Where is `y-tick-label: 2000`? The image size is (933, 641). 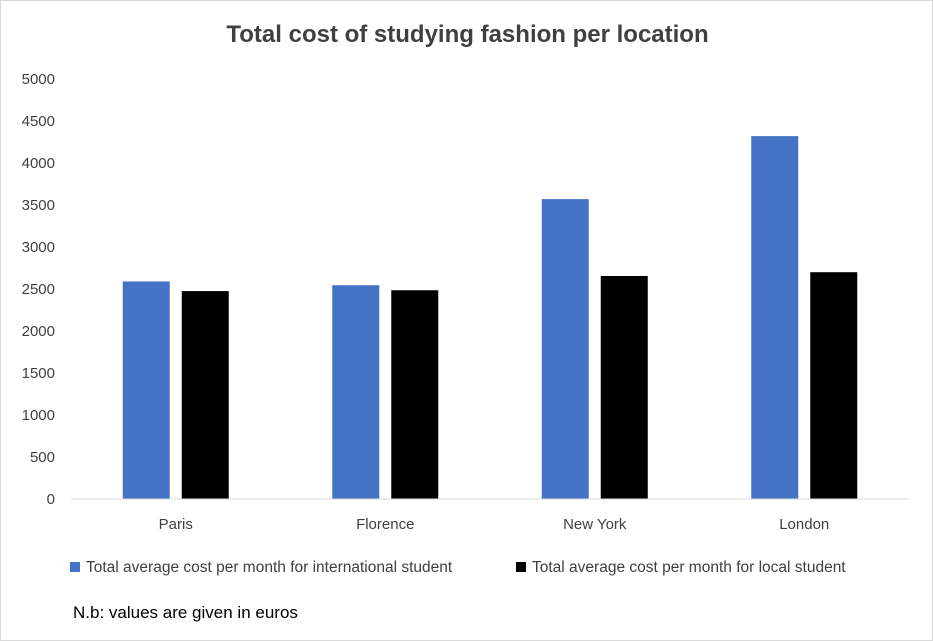
y-tick-label: 2000 is located at coordinates (38, 331).